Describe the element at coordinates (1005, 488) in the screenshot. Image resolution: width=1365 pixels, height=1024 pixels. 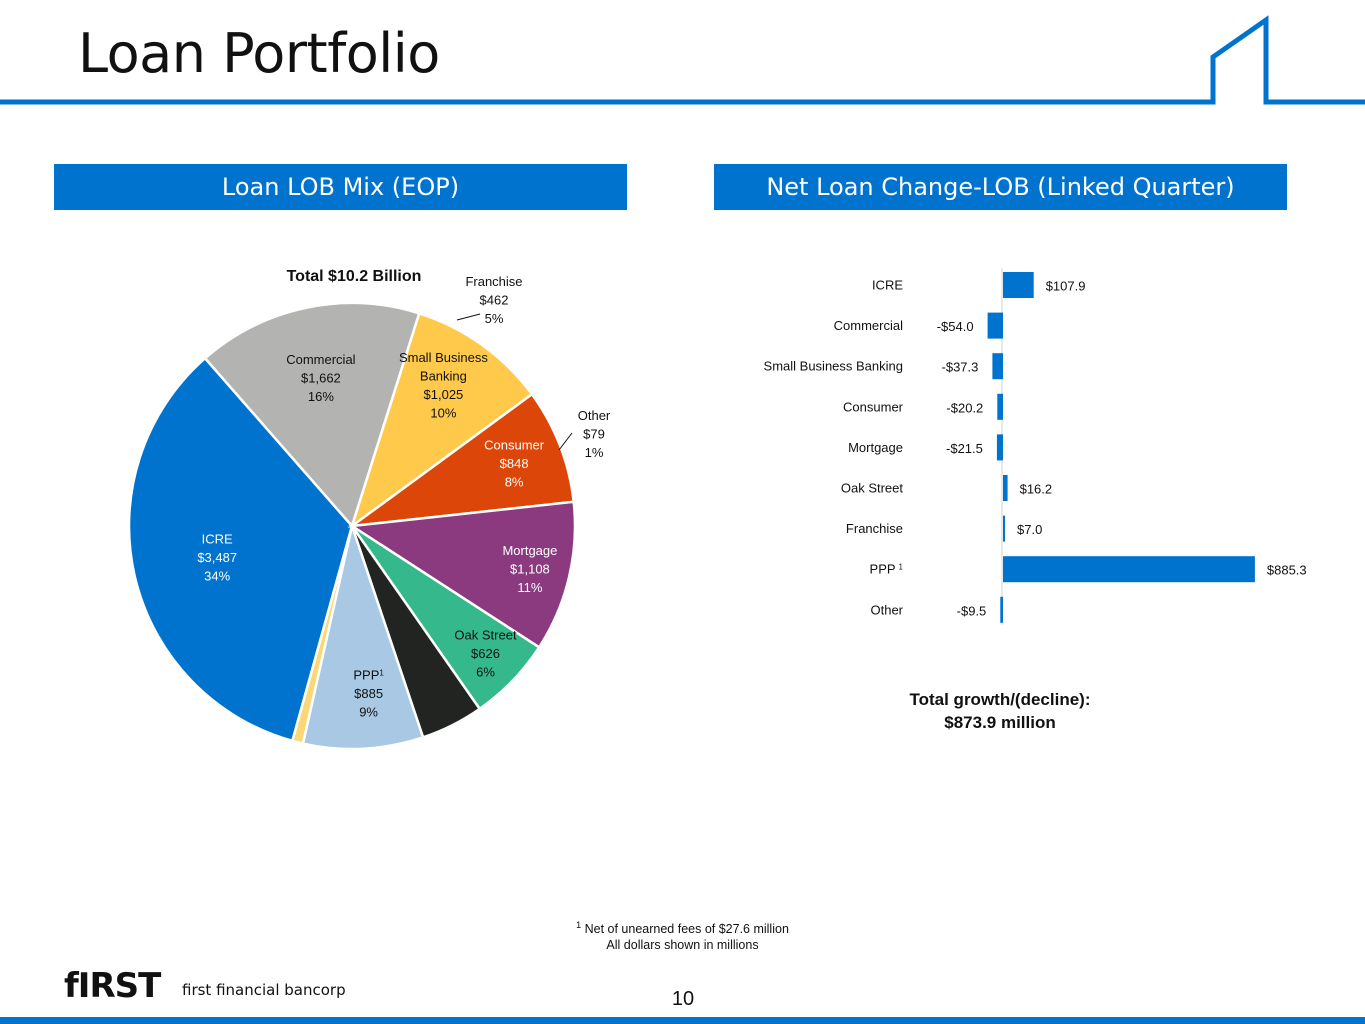
I see `bar-oak-street` at that location.